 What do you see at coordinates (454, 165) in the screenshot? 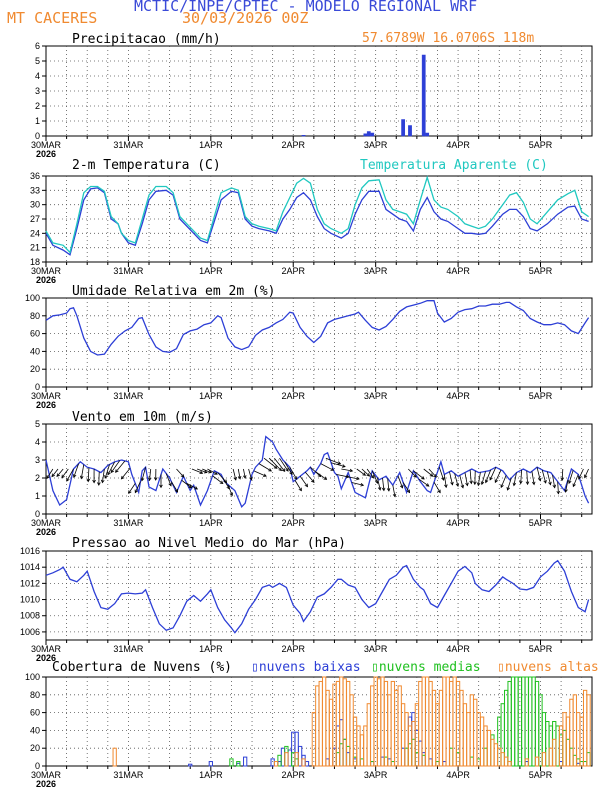
I see `legend-apparent-temperature: Temperatura Aparente (C)` at bounding box center [454, 165].